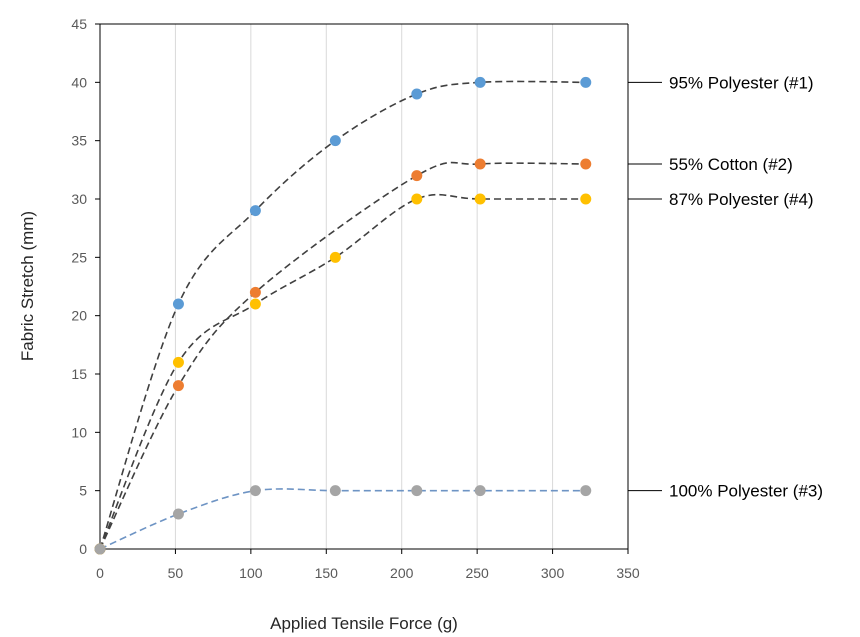 The height and width of the screenshot is (637, 860). I want to click on x-tick-label: 350, so click(628, 573).